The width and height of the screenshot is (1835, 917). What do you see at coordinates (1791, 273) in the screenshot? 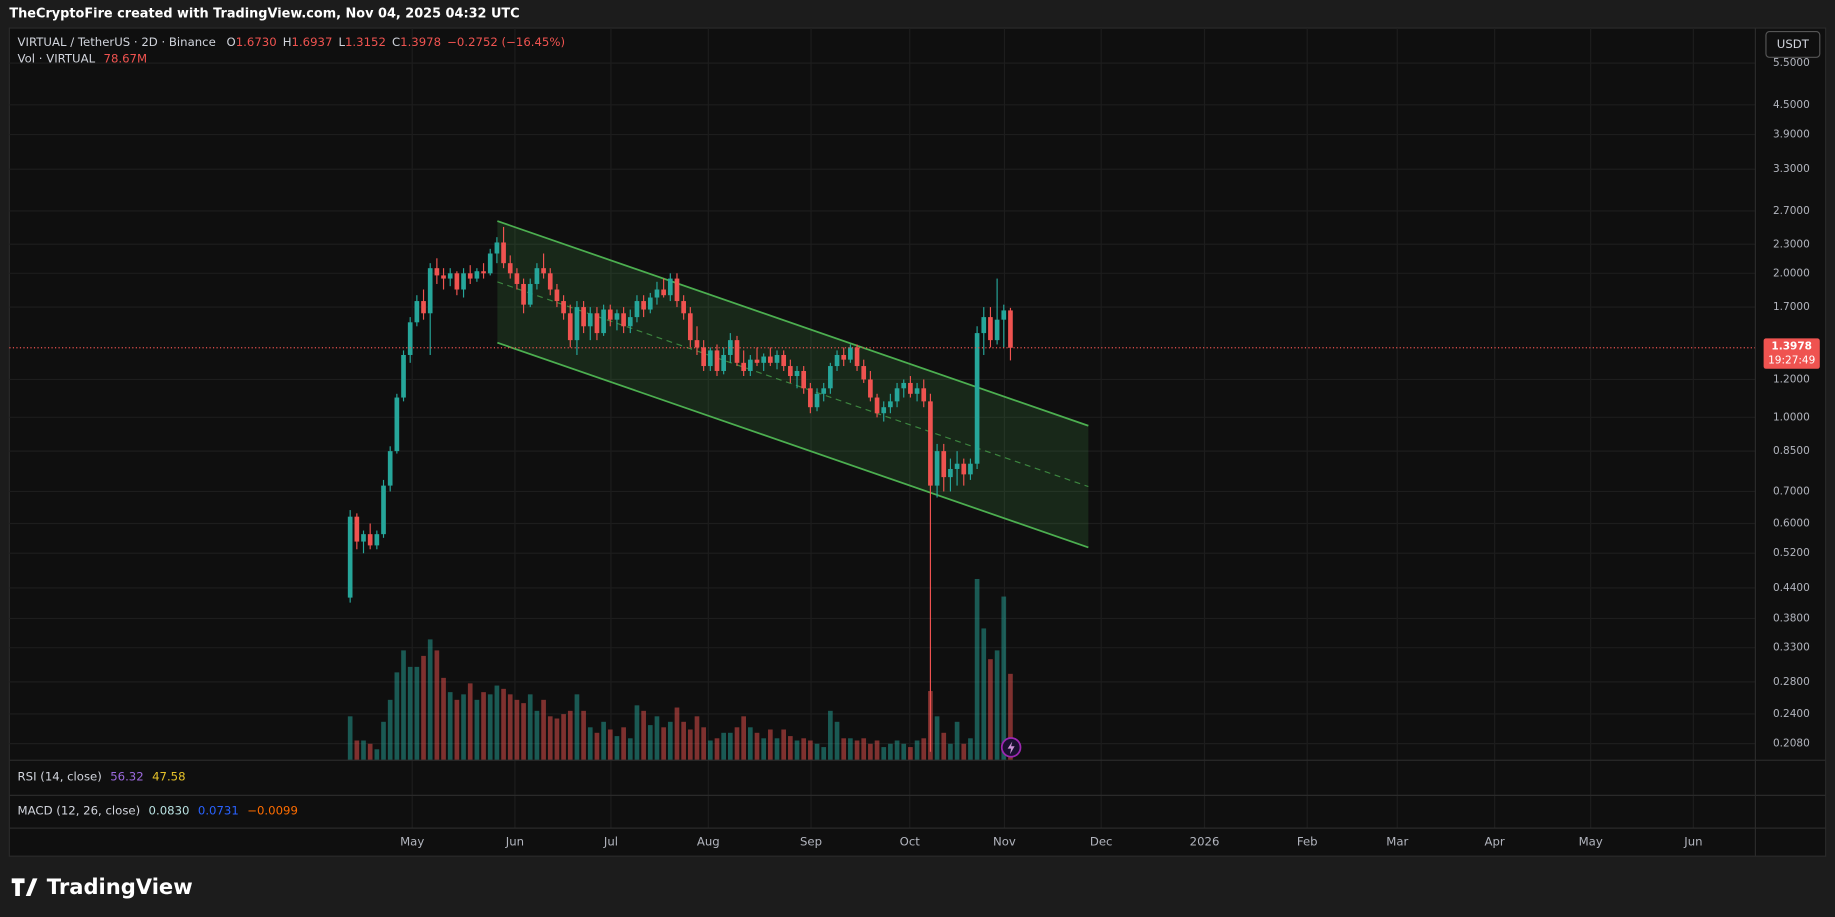
I see `y-tick-label: 2.0000` at bounding box center [1791, 273].